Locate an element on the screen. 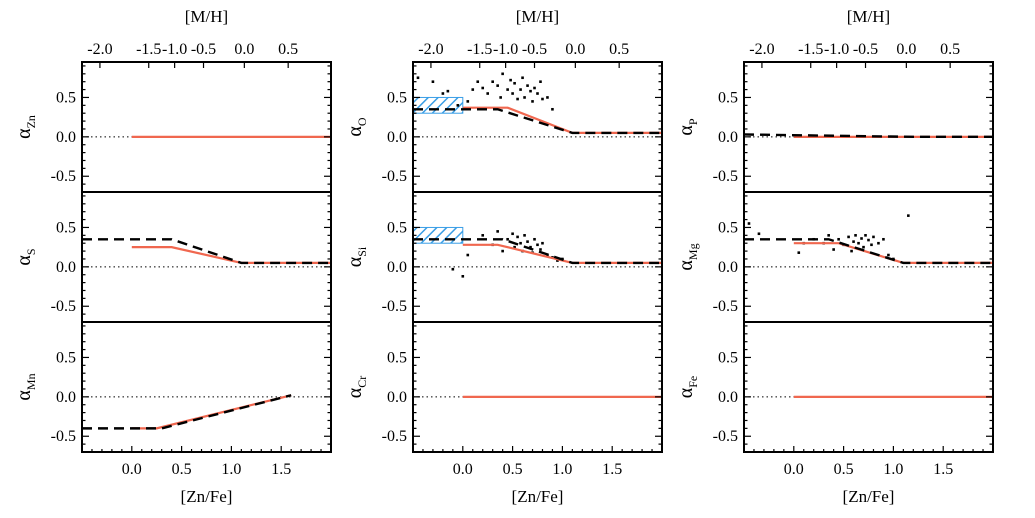 The width and height of the screenshot is (1035, 518). y-axis-title-element: Zn is located at coordinates (31, 121).